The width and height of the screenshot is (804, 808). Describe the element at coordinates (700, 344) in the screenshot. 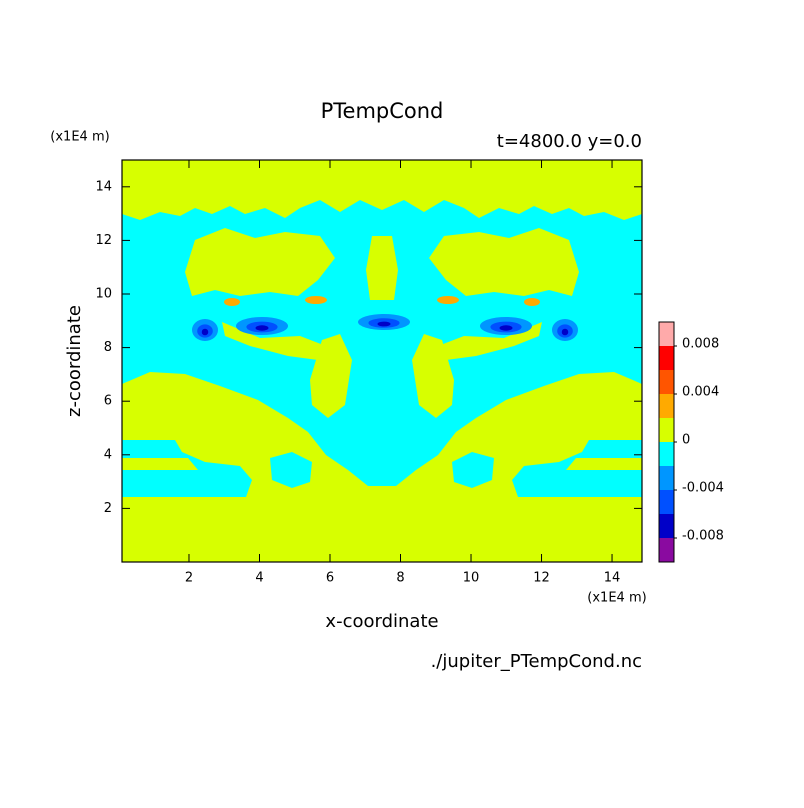

I see `colorbar-tick-label: 0.008` at that location.